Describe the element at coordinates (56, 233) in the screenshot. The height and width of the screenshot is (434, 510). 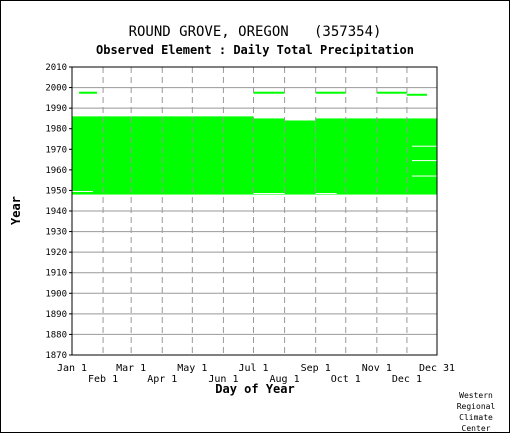
I see `y-tick-label: 1930` at that location.